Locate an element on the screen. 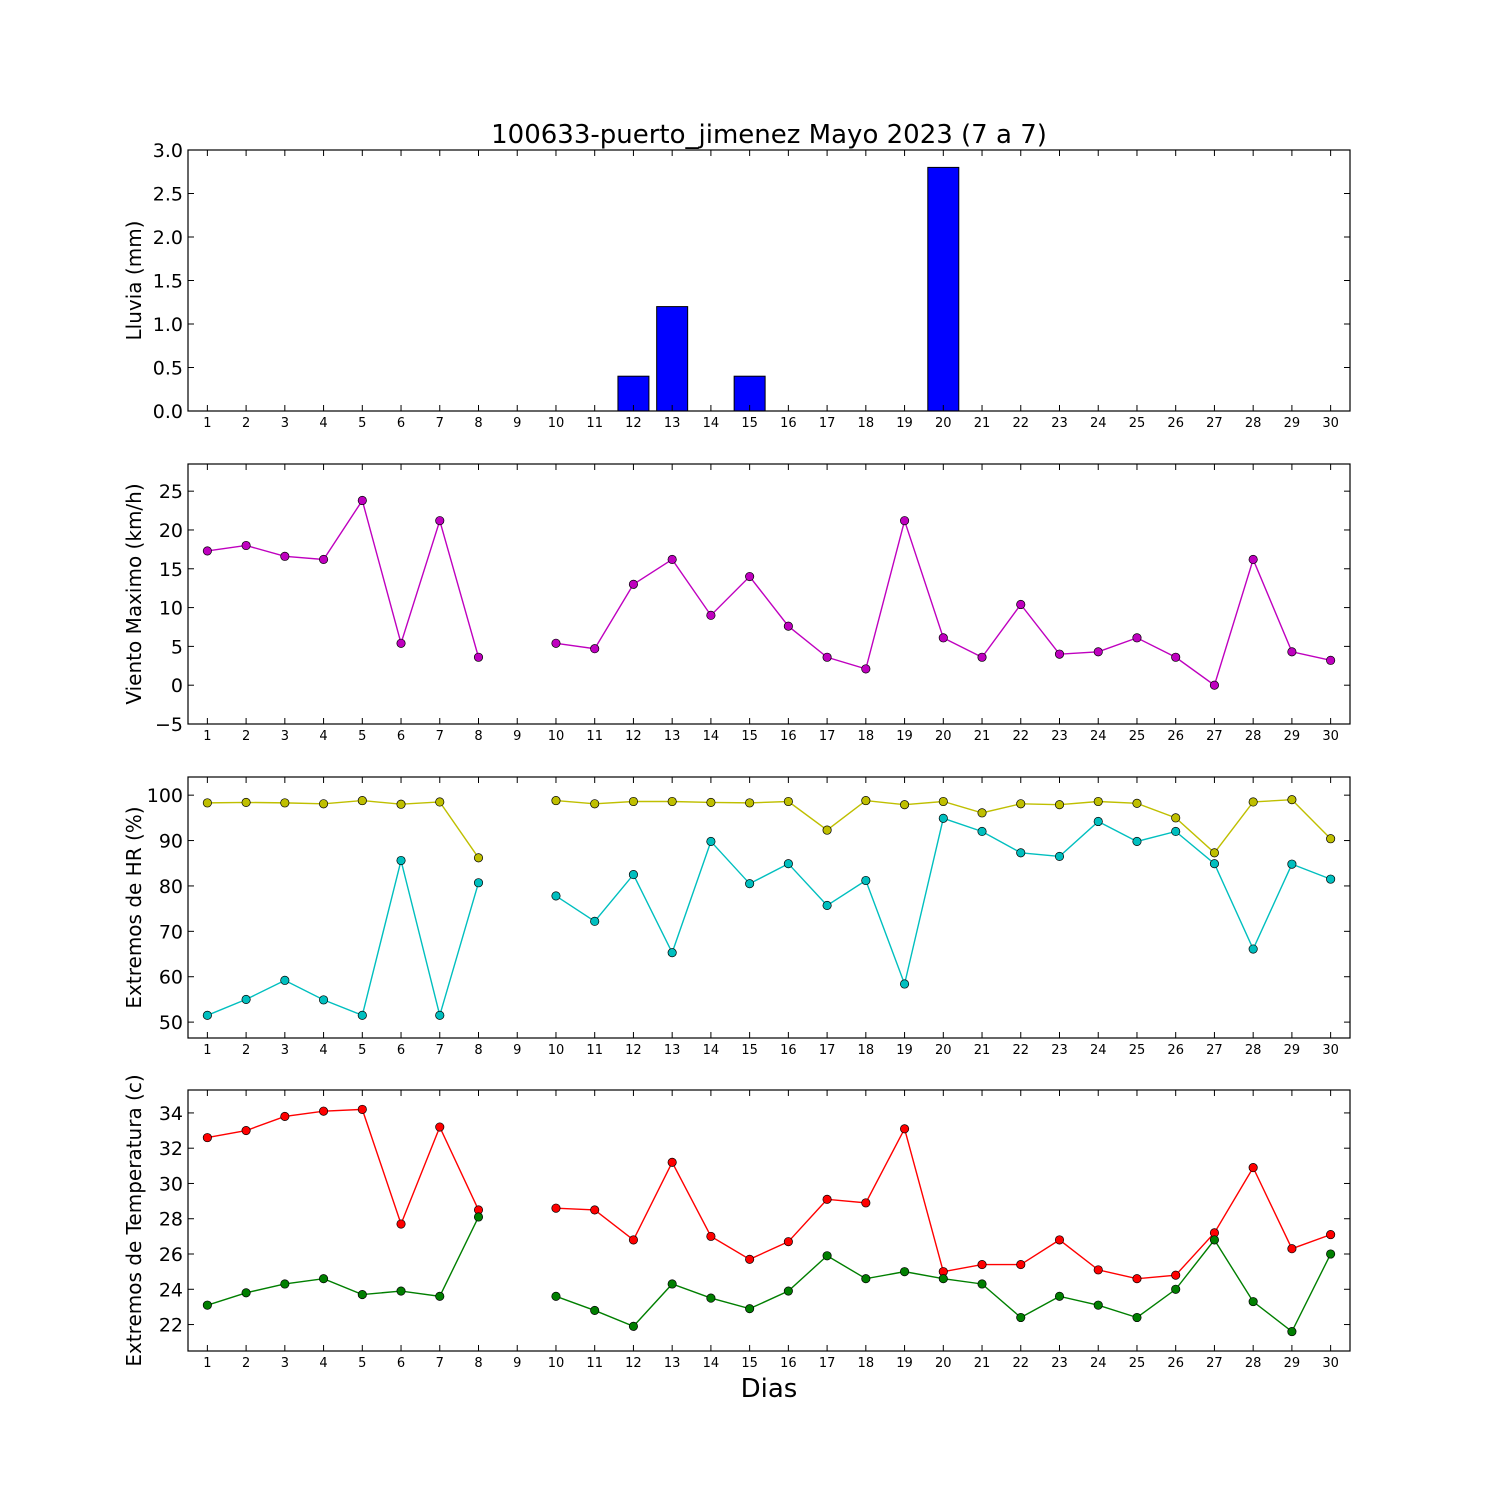  temperature-xtick-label: 2 is located at coordinates (246, 1363).